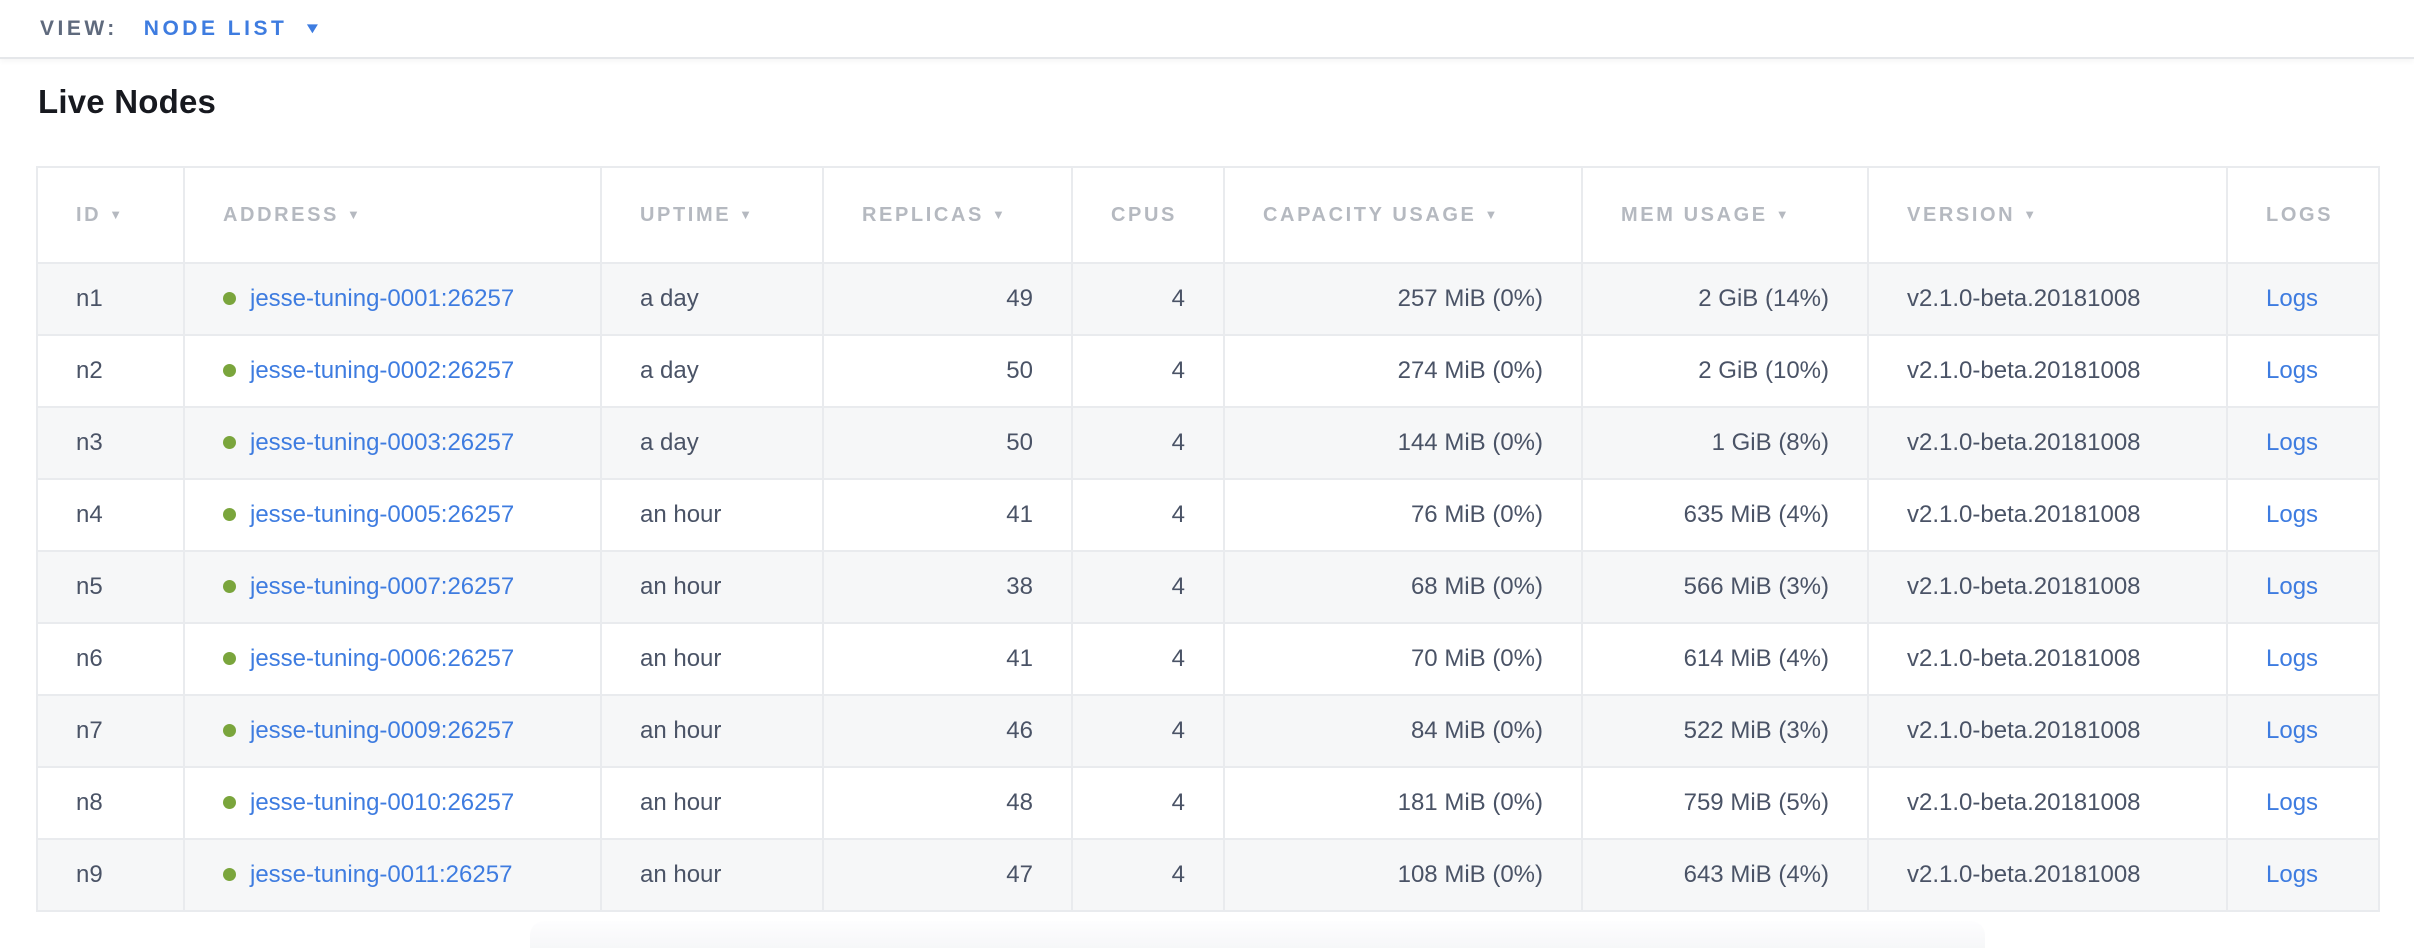 The image size is (2414, 948). Describe the element at coordinates (947, 875) in the screenshot. I see `cell-replicas: 47` at that location.